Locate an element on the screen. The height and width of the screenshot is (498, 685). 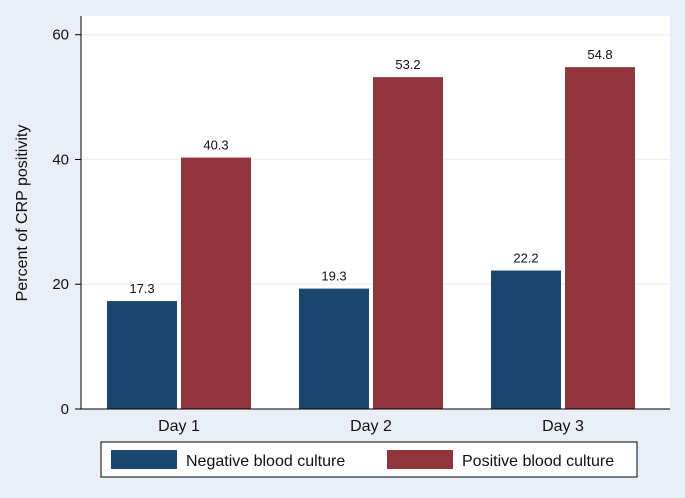
data-label: 17.3 is located at coordinates (141, 288).